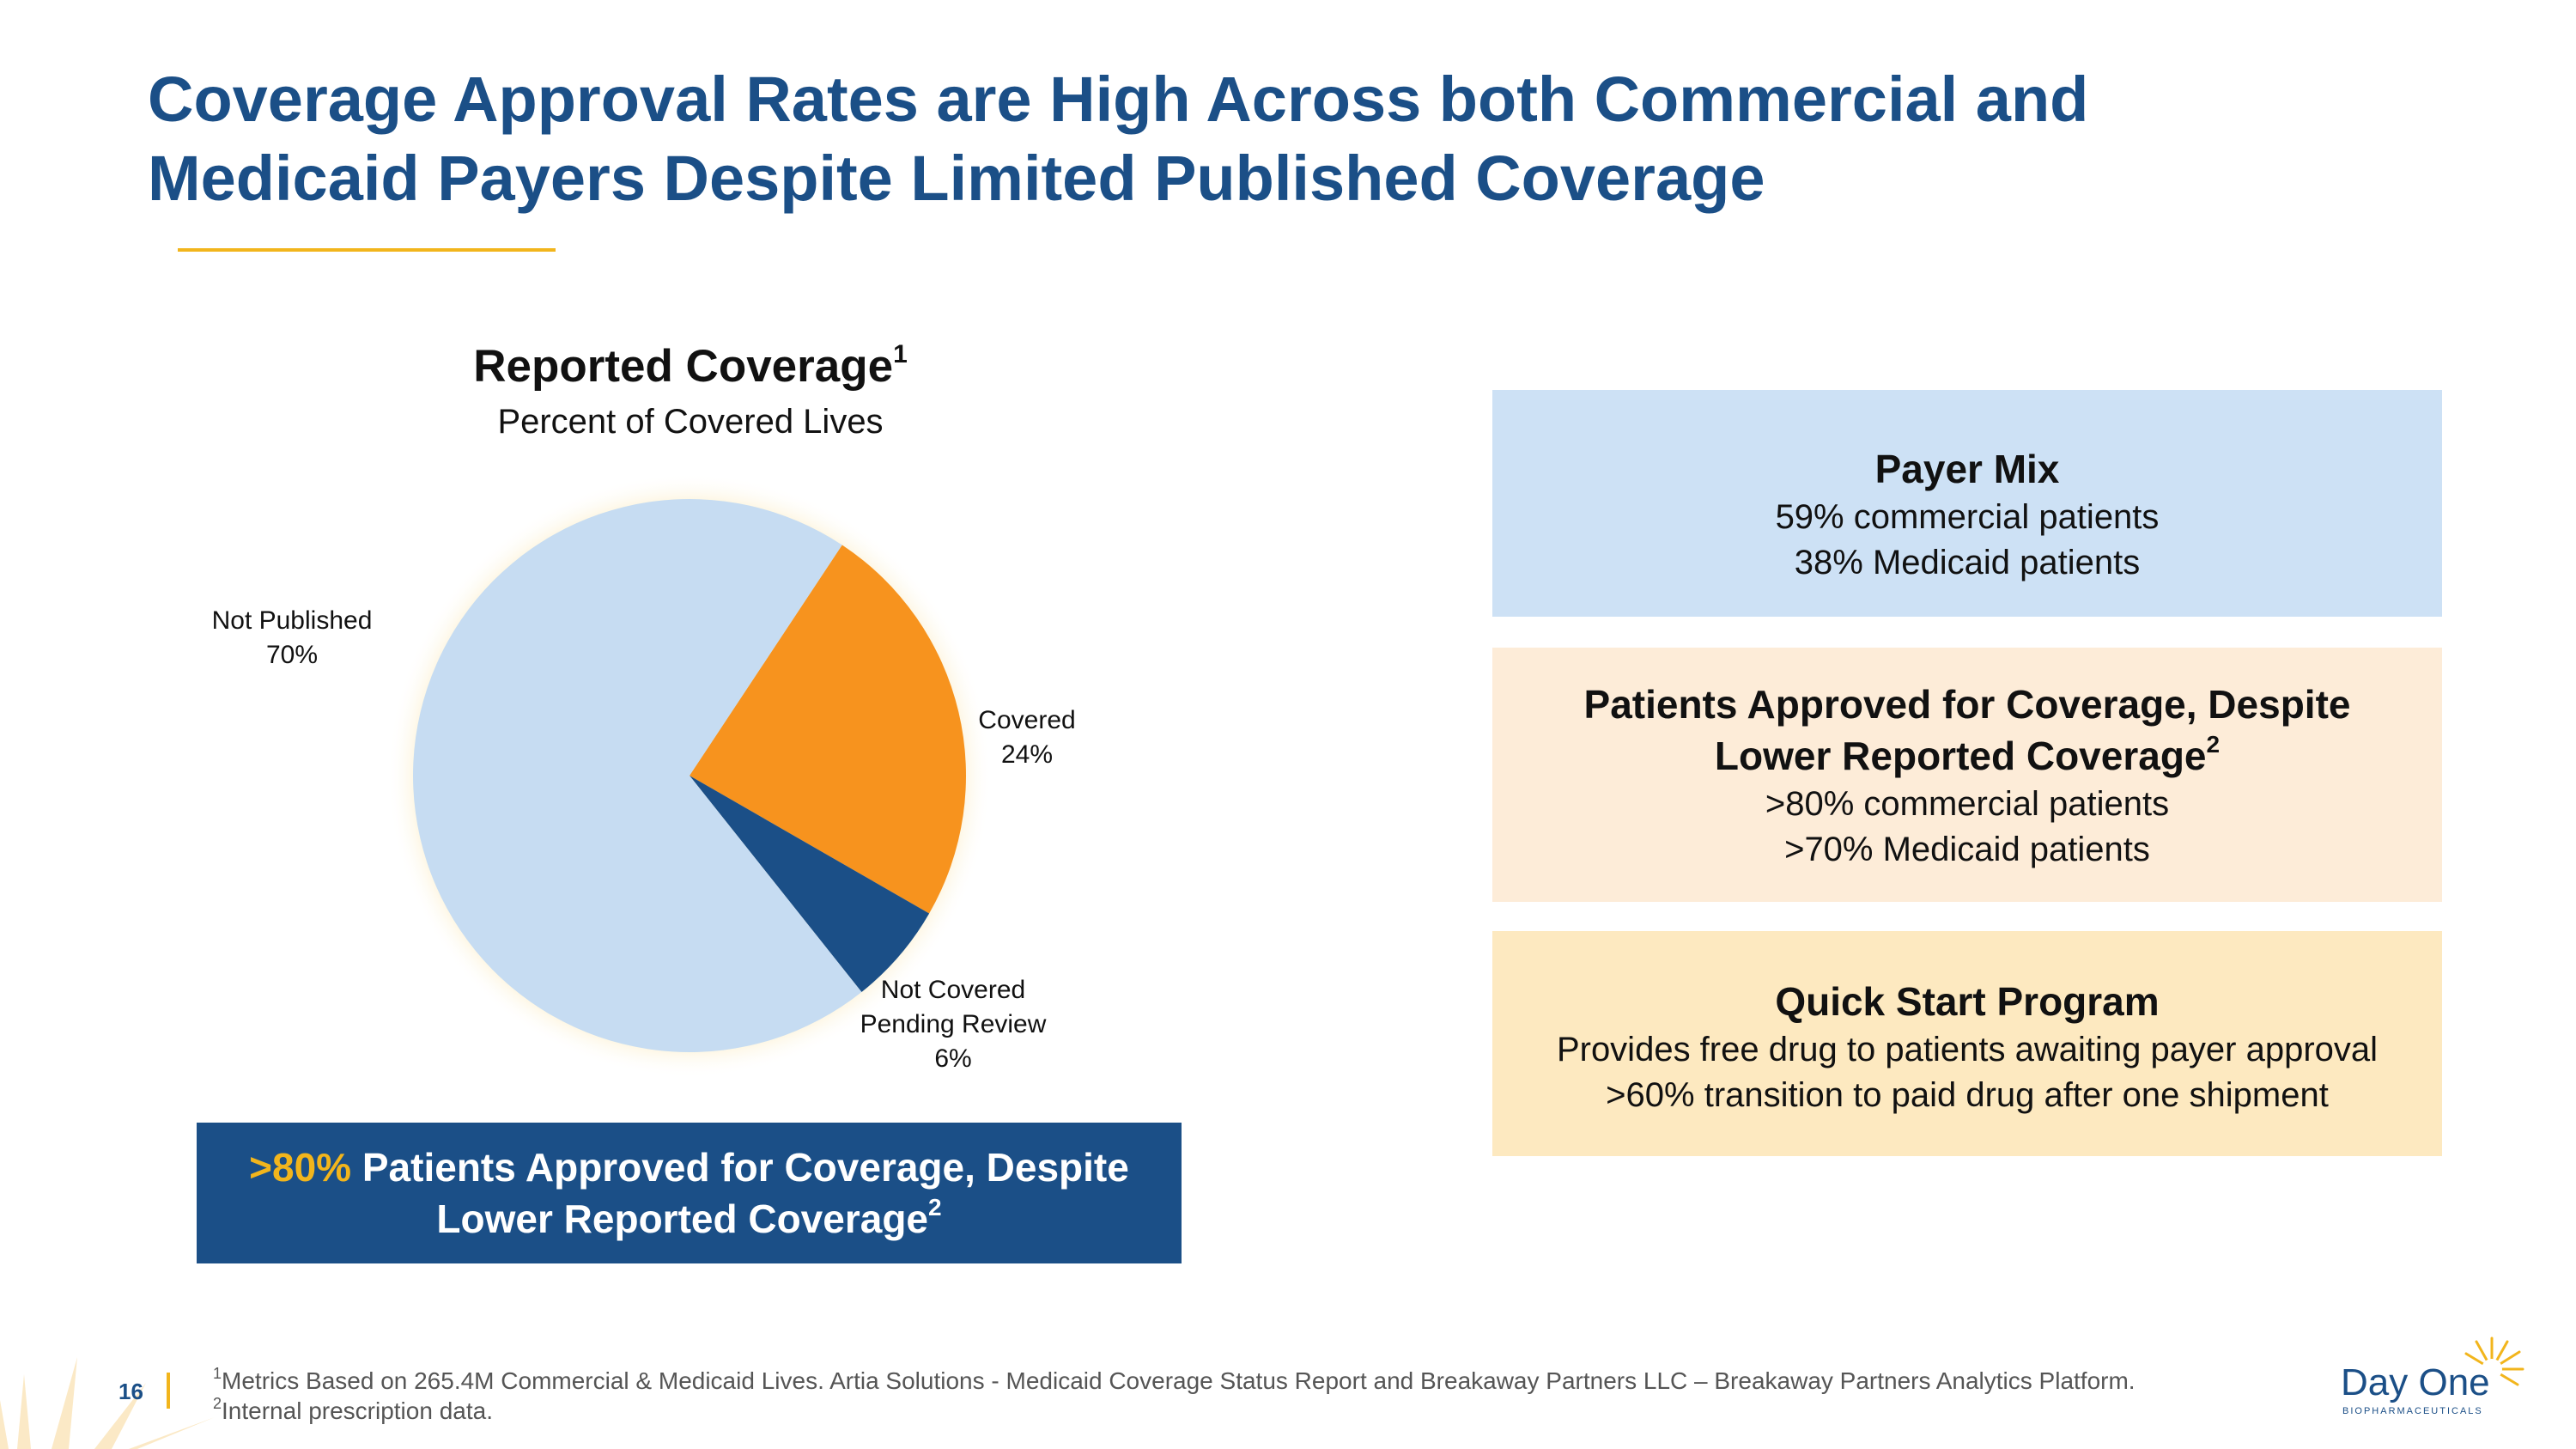  What do you see at coordinates (1027, 737) in the screenshot?
I see `pie-label-covered: Covered 24%` at bounding box center [1027, 737].